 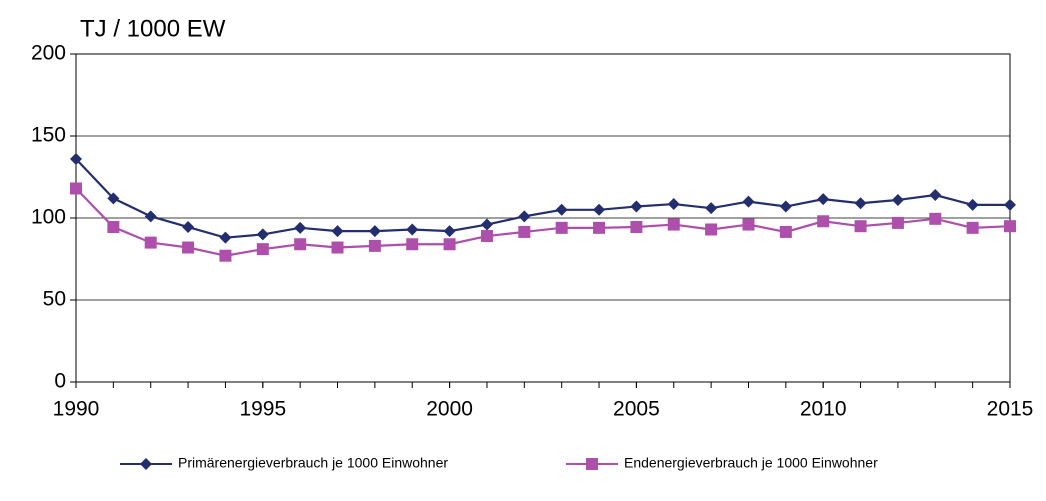 What do you see at coordinates (823, 409) in the screenshot?
I see `x-tick-label: 2010` at bounding box center [823, 409].